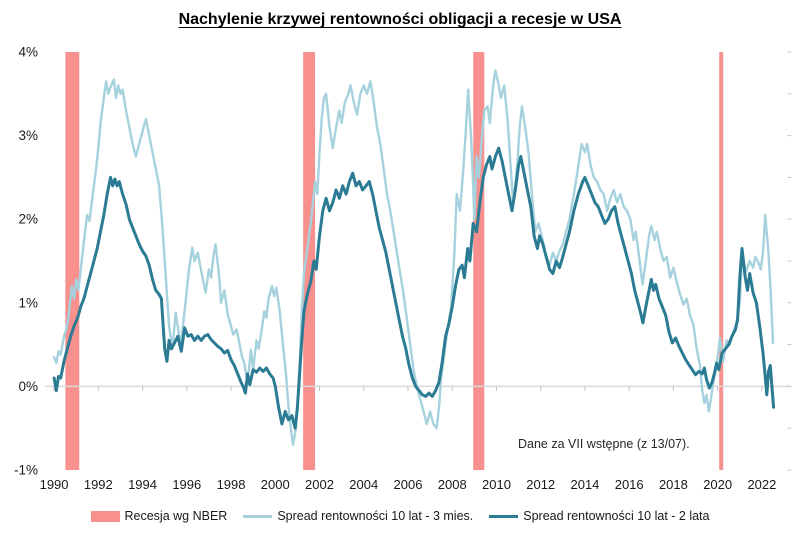 The height and width of the screenshot is (548, 800). I want to click on x-axis-label: 2002, so click(319, 484).